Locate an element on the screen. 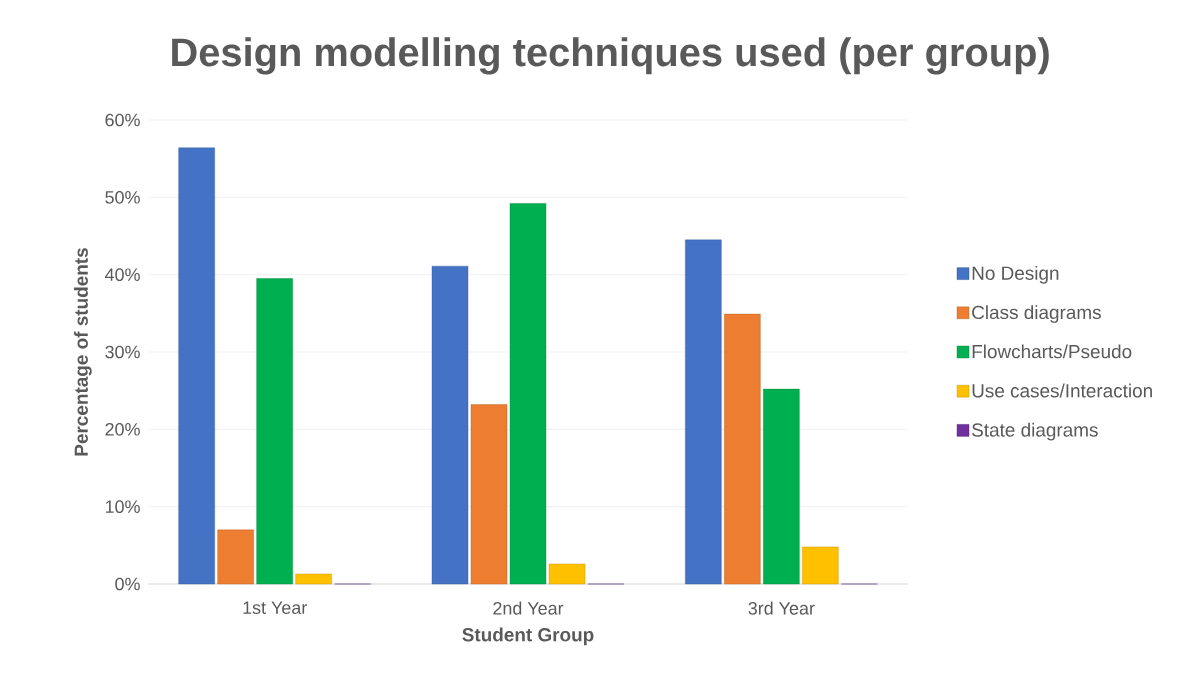  y-tick-label: 60% is located at coordinates (122, 120).